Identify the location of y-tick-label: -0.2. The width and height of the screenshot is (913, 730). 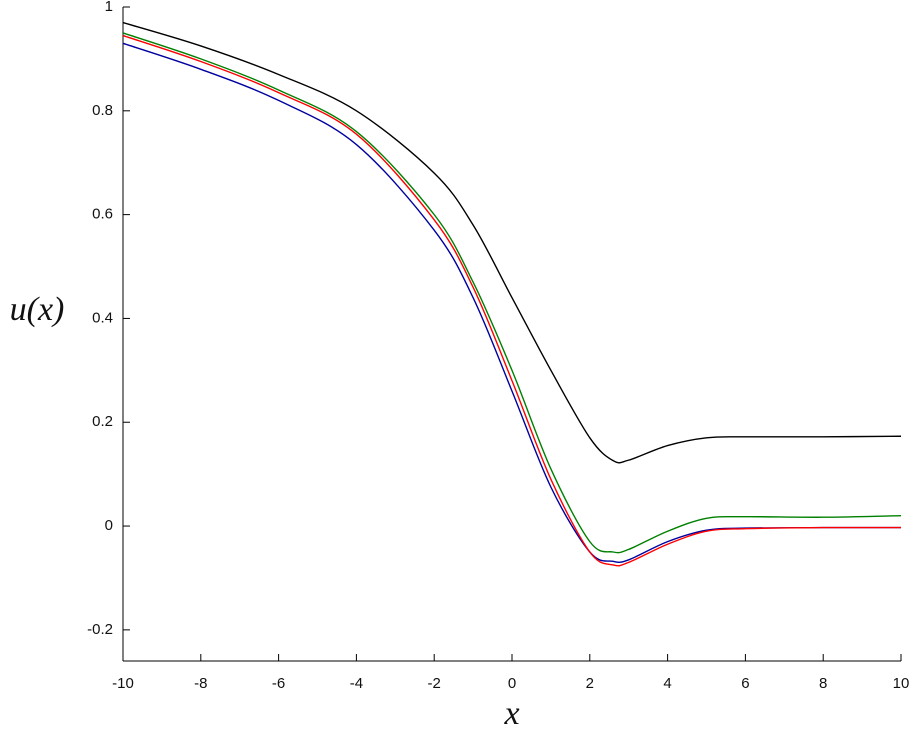
(100, 629).